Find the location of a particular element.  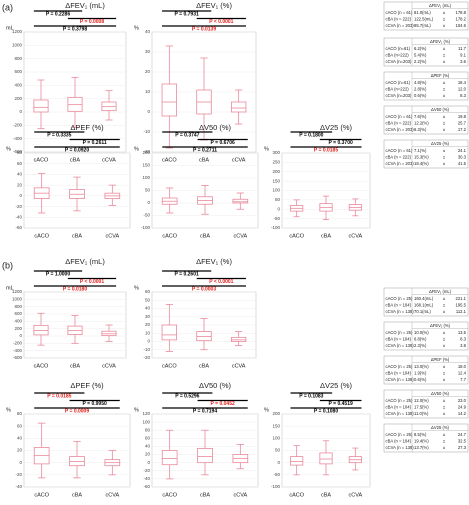

y-tick-label: 1000 is located at coordinates (17, 45).